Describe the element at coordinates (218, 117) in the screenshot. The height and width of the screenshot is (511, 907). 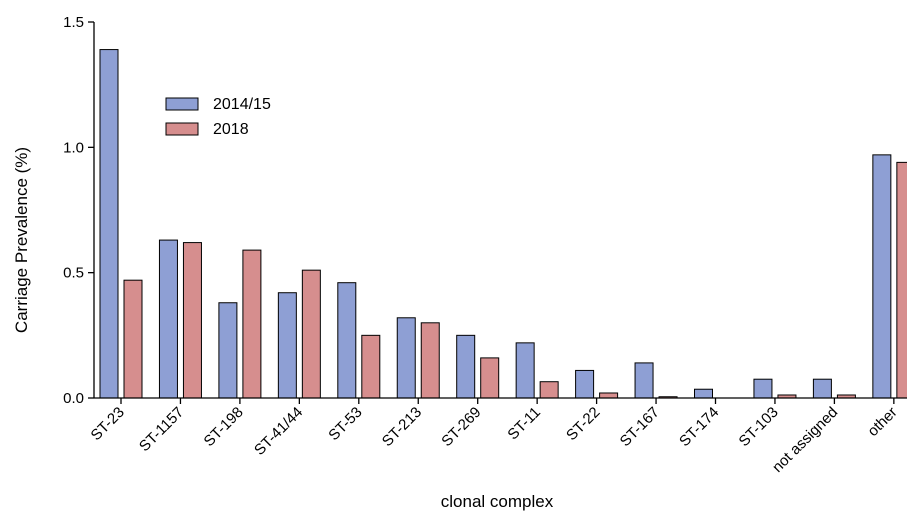
I see `legend: 2014/15 2018` at that location.